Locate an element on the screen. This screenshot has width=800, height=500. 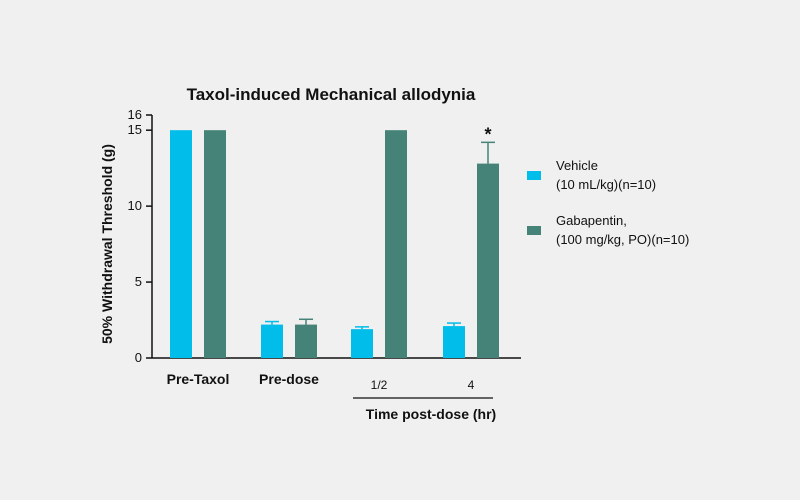
legend-label: Vehicle (10 mL/kg)(n=10) is located at coordinates (606, 175).